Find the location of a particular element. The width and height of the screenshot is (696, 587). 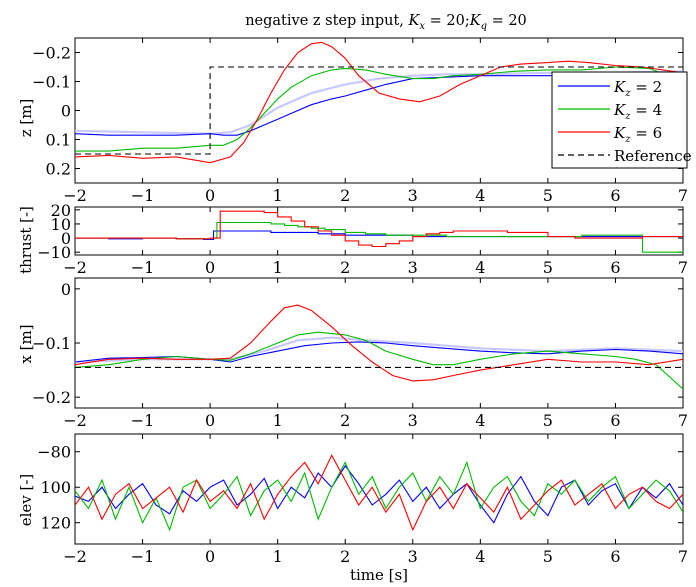

x-axis-label: time [s] is located at coordinates (379, 575).